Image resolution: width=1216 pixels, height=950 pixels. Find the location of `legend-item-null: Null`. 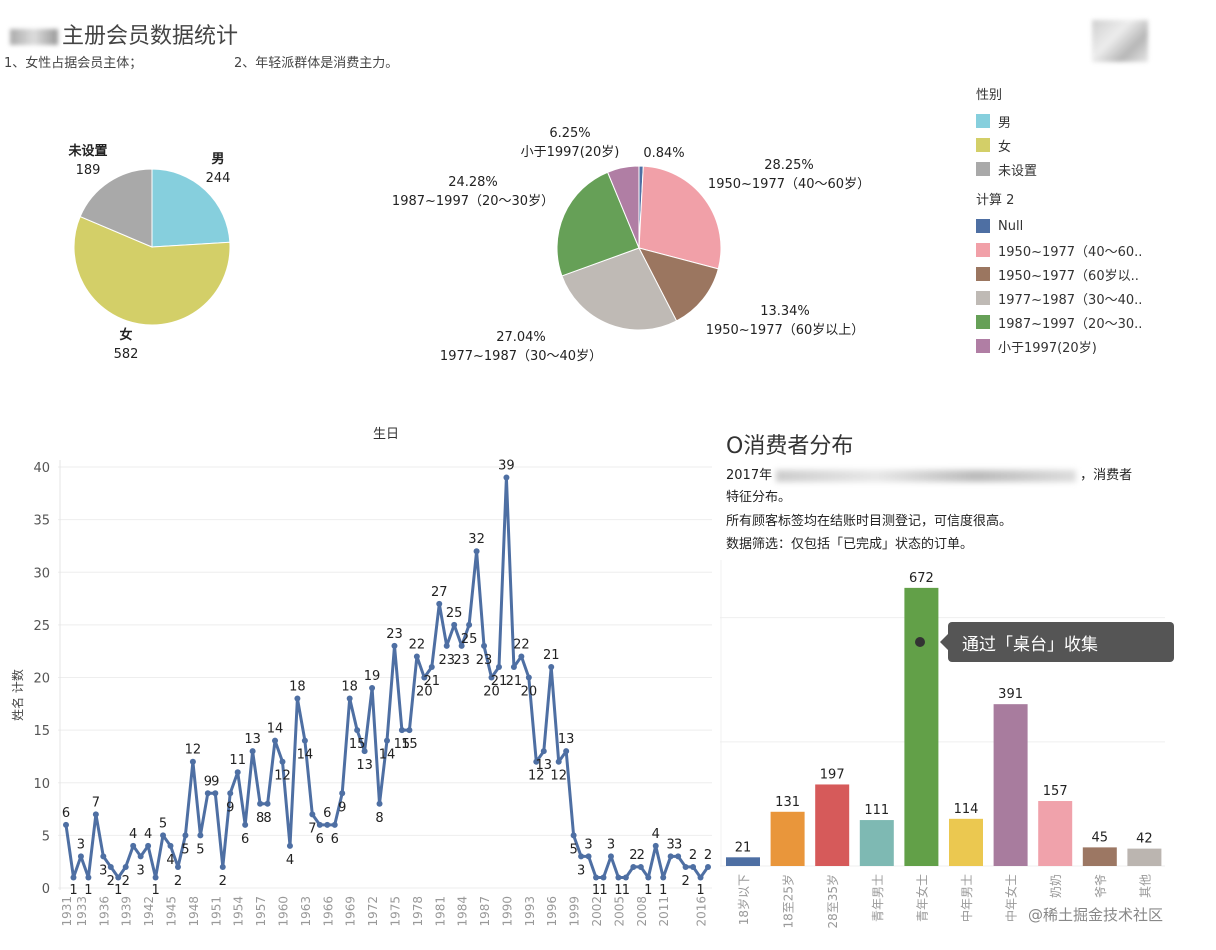

legend-item-null: Null is located at coordinates (1059, 226).